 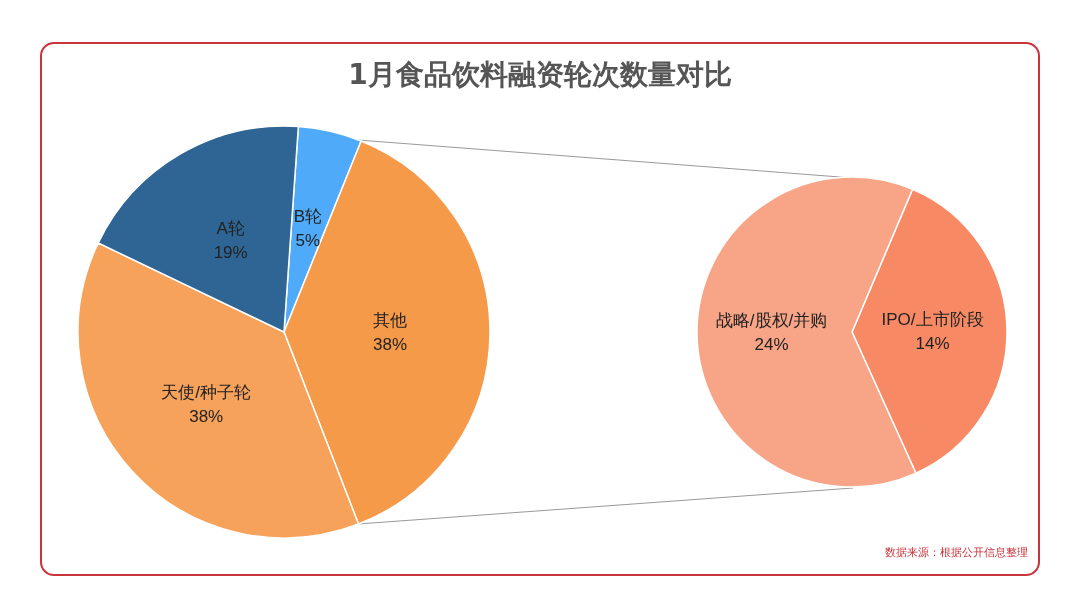 I want to click on slice-label: IPO/上市阶段, so click(x=932, y=319).